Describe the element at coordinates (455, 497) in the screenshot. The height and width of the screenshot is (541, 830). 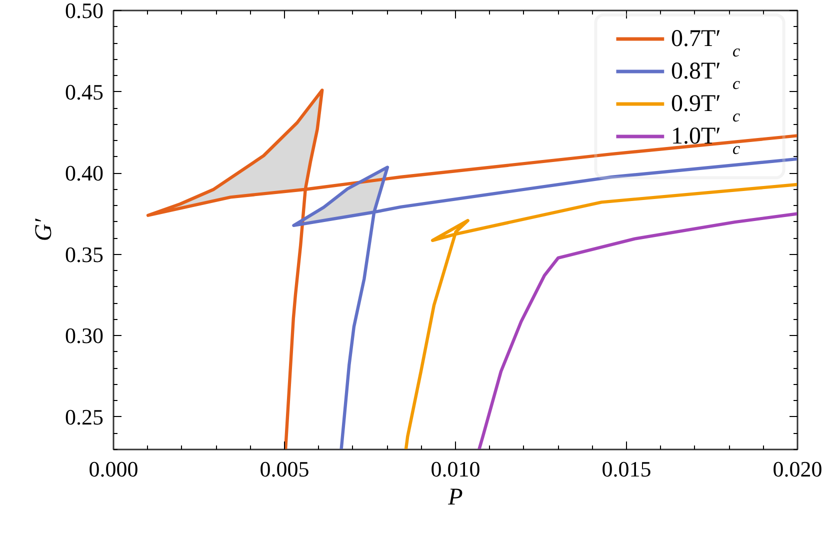
I see `x-axis-title: P` at that location.